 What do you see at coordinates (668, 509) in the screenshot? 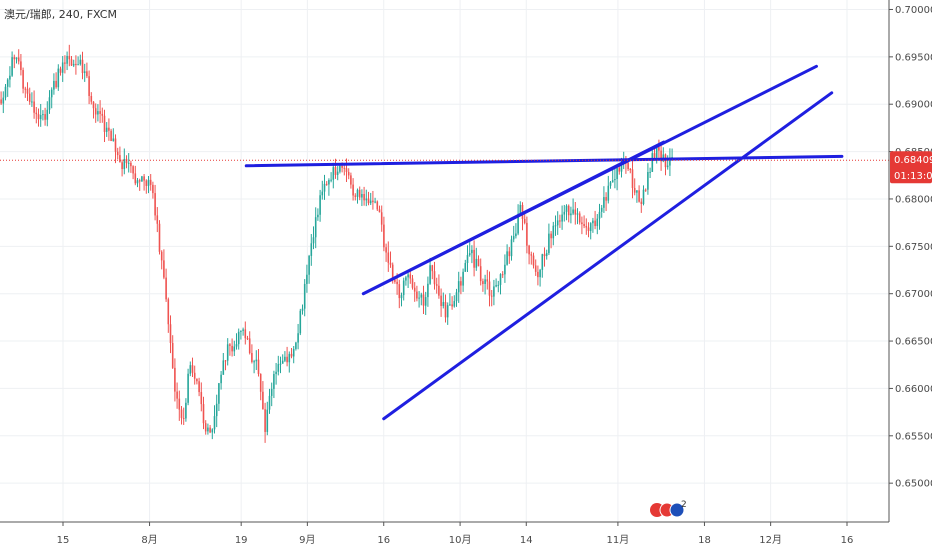
I see `events-badge: 2` at bounding box center [668, 509].